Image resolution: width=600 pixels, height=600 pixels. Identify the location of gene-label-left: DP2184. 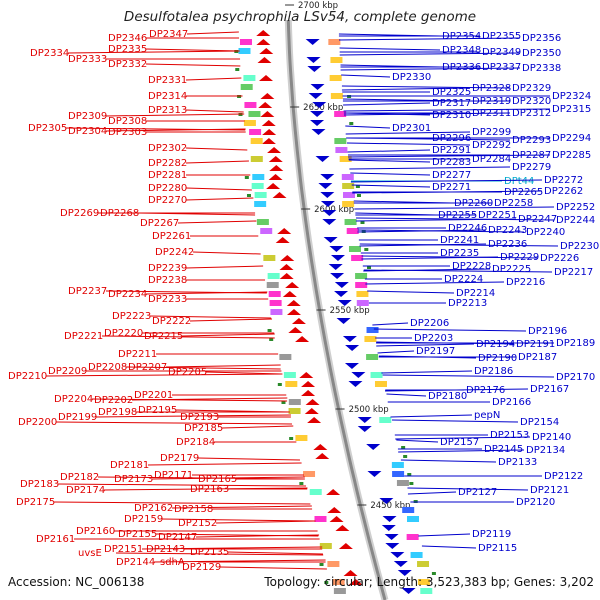
(195, 442).